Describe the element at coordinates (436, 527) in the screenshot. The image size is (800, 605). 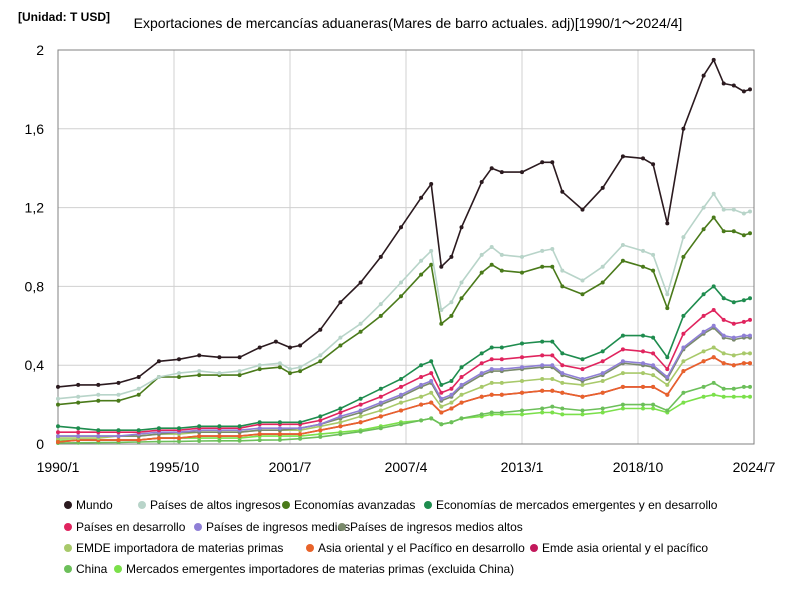
I see `legend-label: Países de ingresos medios altos` at that location.